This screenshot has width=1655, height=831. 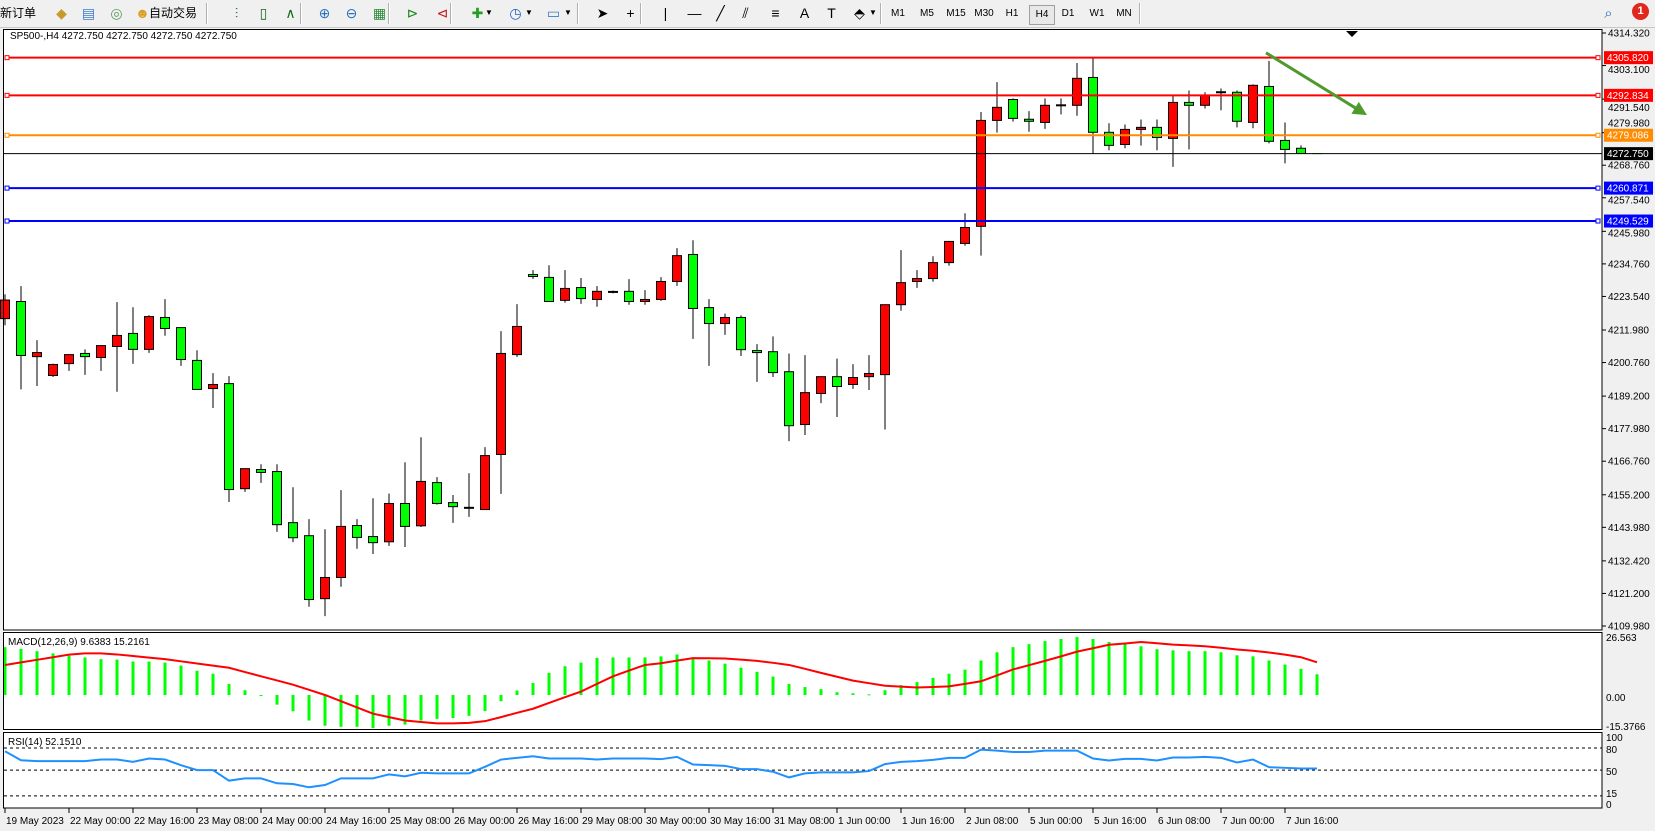 What do you see at coordinates (1616, 698) in the screenshot?
I see `macd-scale-label: 0.00` at bounding box center [1616, 698].